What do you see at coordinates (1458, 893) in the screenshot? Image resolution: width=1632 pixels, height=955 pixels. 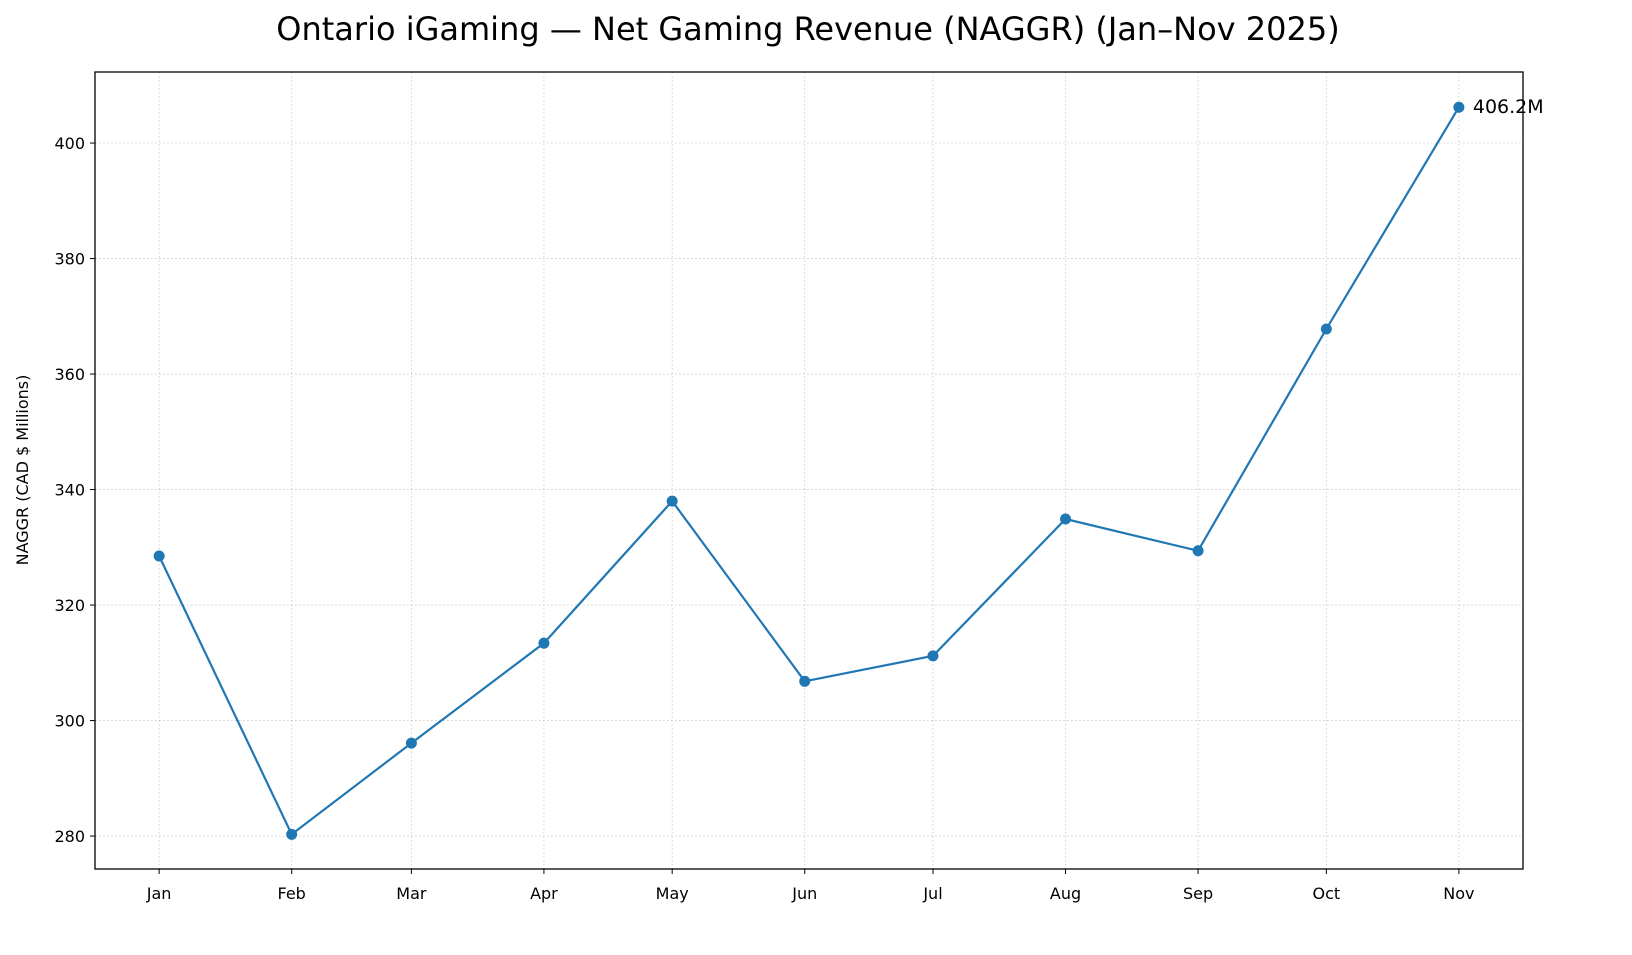 I see `x-tick-label: Nov` at bounding box center [1458, 893].